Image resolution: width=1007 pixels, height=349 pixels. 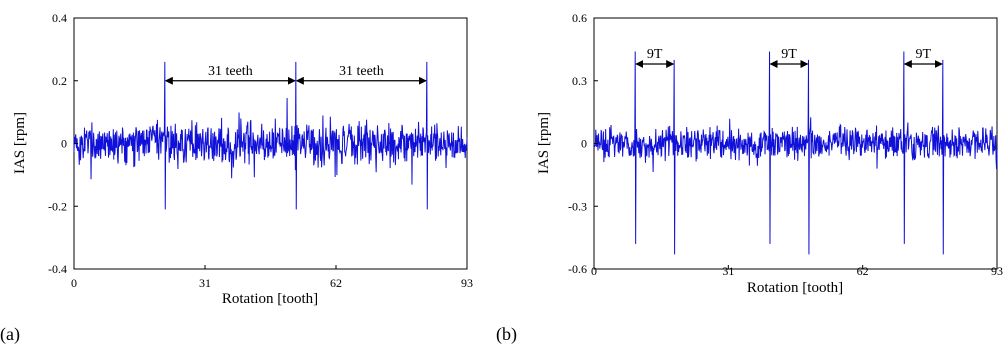 What do you see at coordinates (10, 334) in the screenshot?
I see `panel-label: (a)` at bounding box center [10, 334].